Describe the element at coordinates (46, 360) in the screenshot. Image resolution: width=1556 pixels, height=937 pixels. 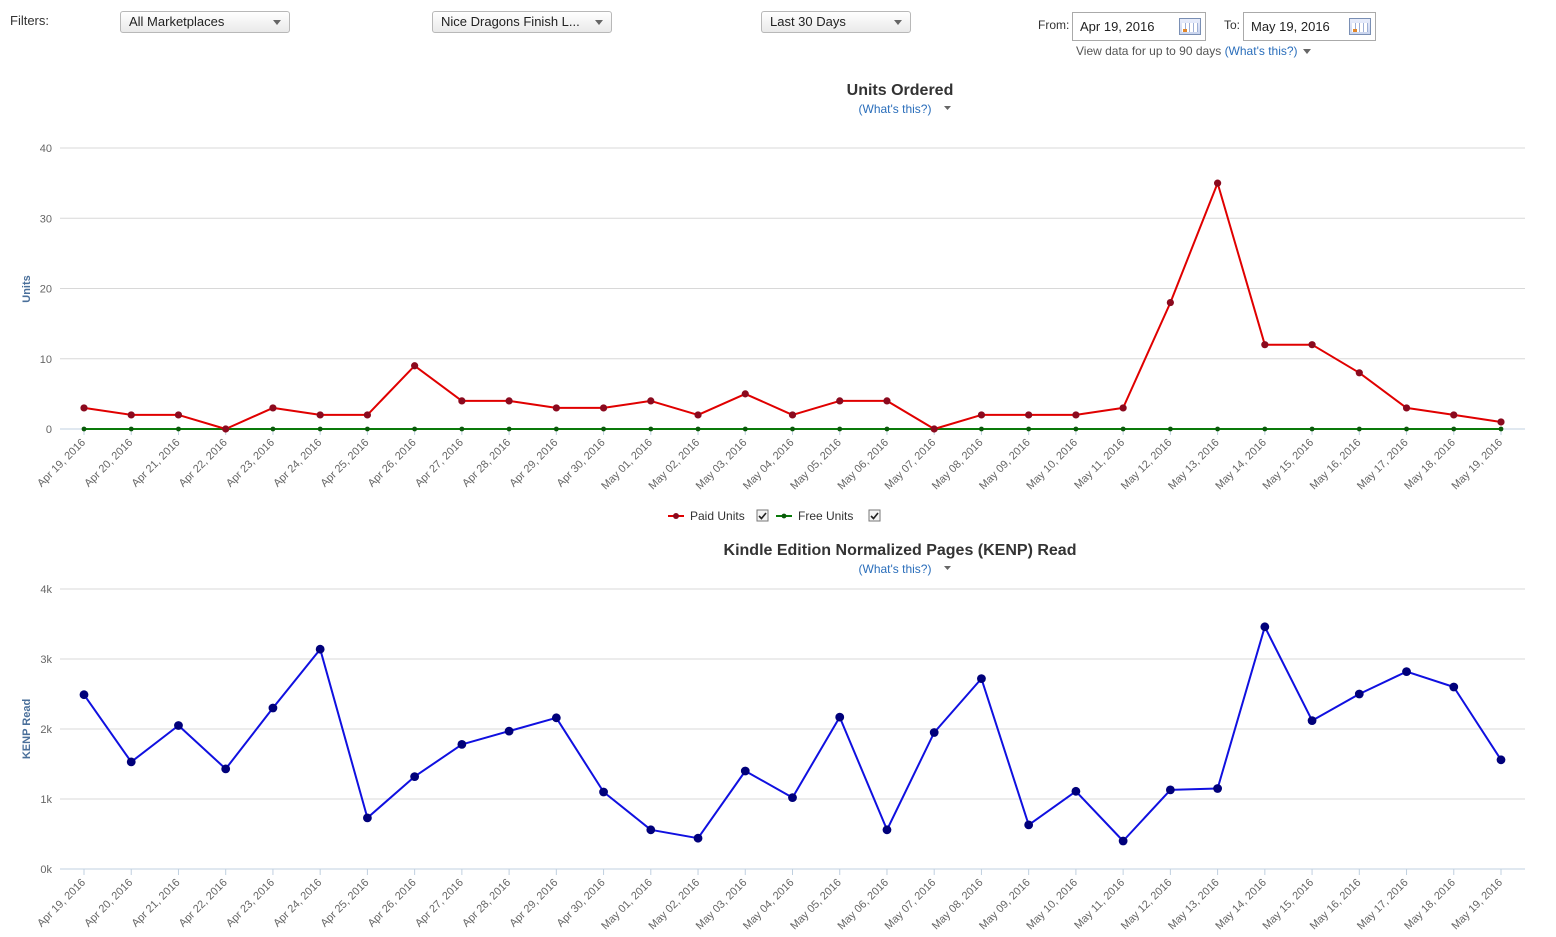
I see `y-tick-label: 10` at that location.